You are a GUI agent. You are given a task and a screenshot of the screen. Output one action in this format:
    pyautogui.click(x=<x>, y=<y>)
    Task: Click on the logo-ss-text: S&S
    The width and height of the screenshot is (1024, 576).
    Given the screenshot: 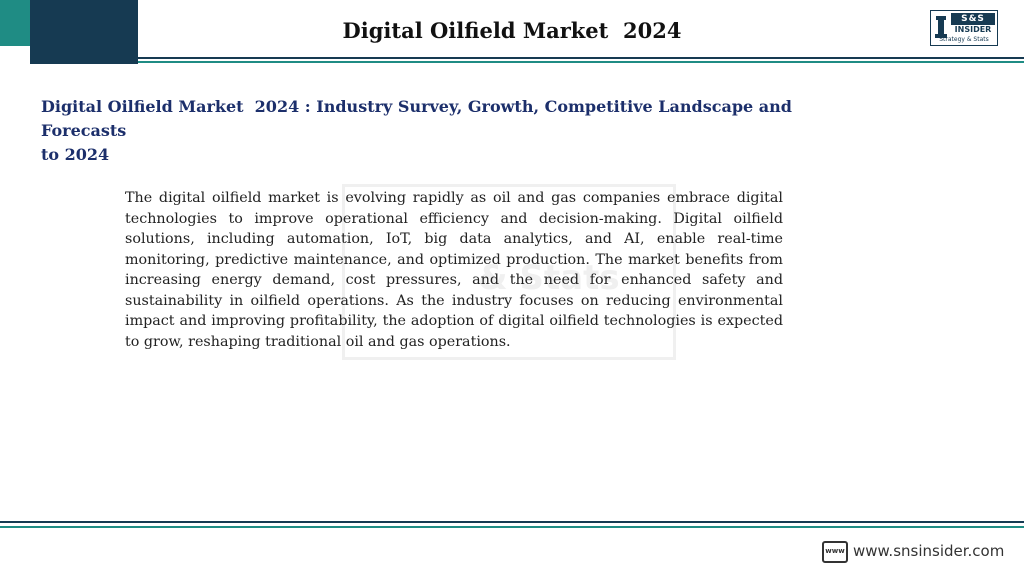 What is the action you would take?
    pyautogui.click(x=973, y=19)
    